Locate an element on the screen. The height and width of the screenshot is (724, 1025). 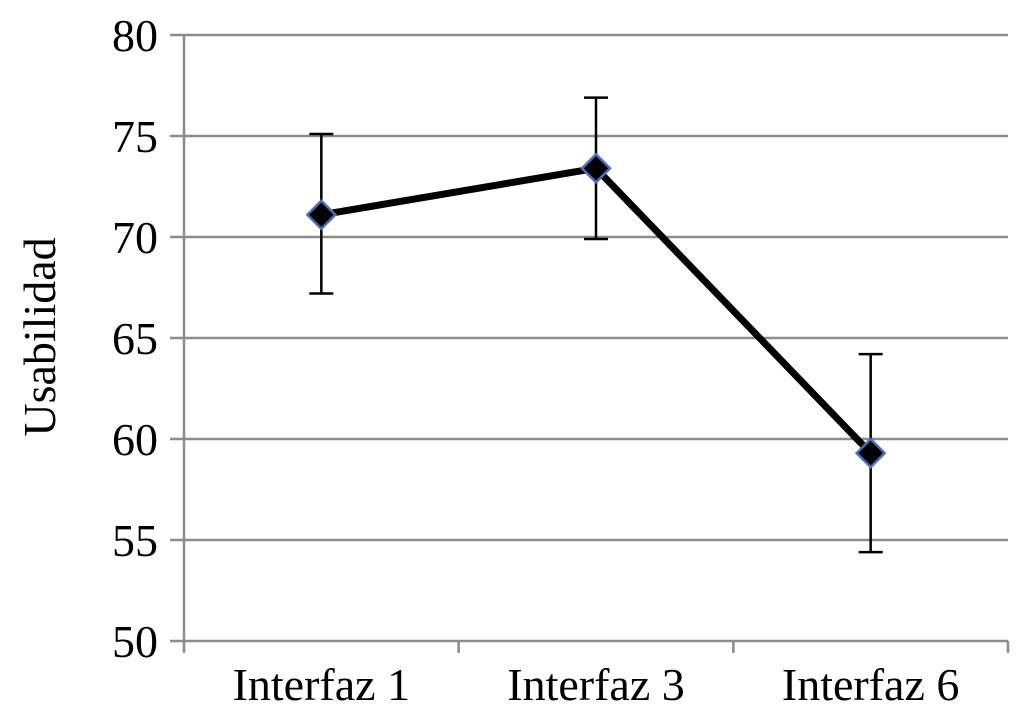
y-tick-label: 55 is located at coordinates (135, 540).